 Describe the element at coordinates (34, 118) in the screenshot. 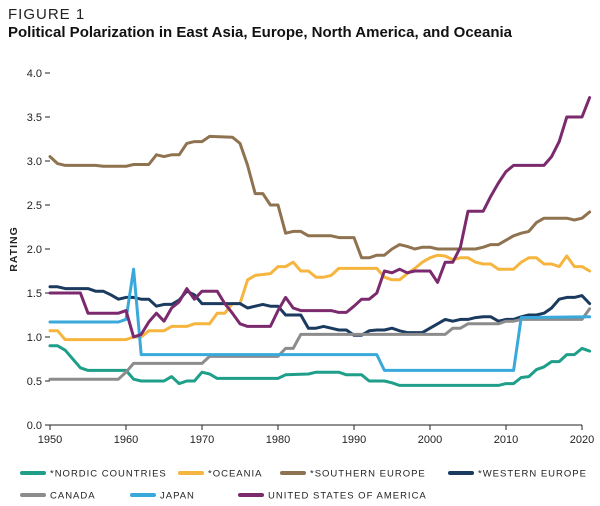

I see `y-tick-label: 3.5` at that location.